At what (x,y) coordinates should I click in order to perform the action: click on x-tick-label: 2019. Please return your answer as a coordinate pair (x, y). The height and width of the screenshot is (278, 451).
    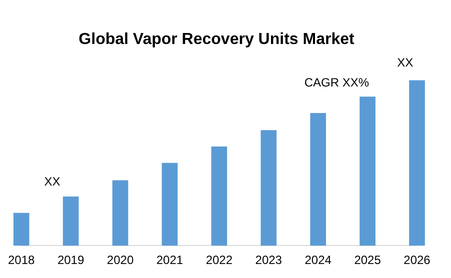
    Looking at the image, I should click on (70, 260).